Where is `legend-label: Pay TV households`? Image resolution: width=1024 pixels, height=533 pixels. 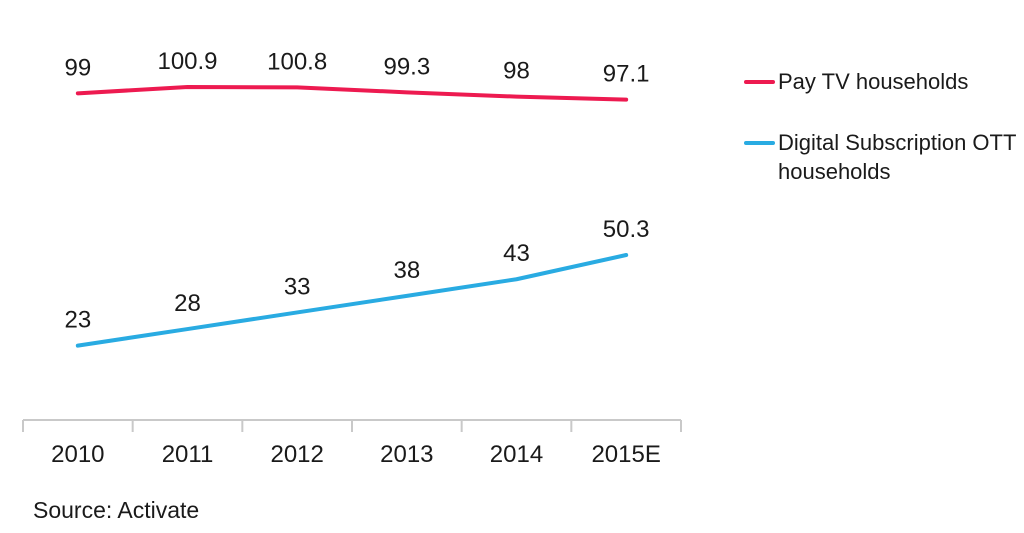 legend-label: Pay TV households is located at coordinates (873, 81).